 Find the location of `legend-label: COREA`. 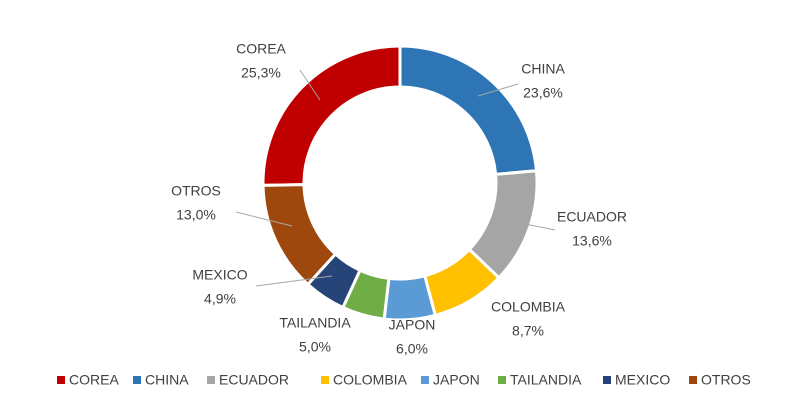

legend-label: COREA is located at coordinates (94, 380).